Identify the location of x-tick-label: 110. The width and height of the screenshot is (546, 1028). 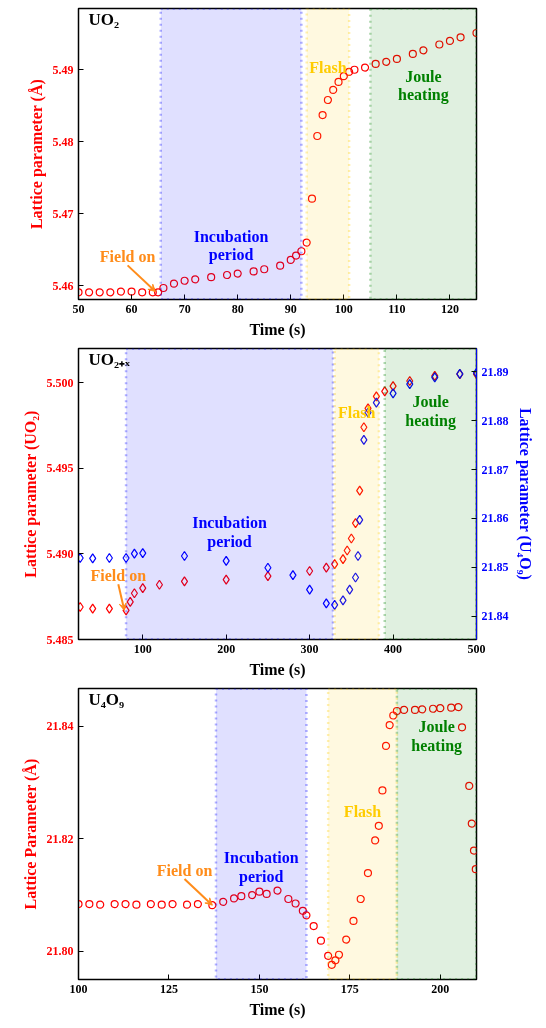
(397, 308).